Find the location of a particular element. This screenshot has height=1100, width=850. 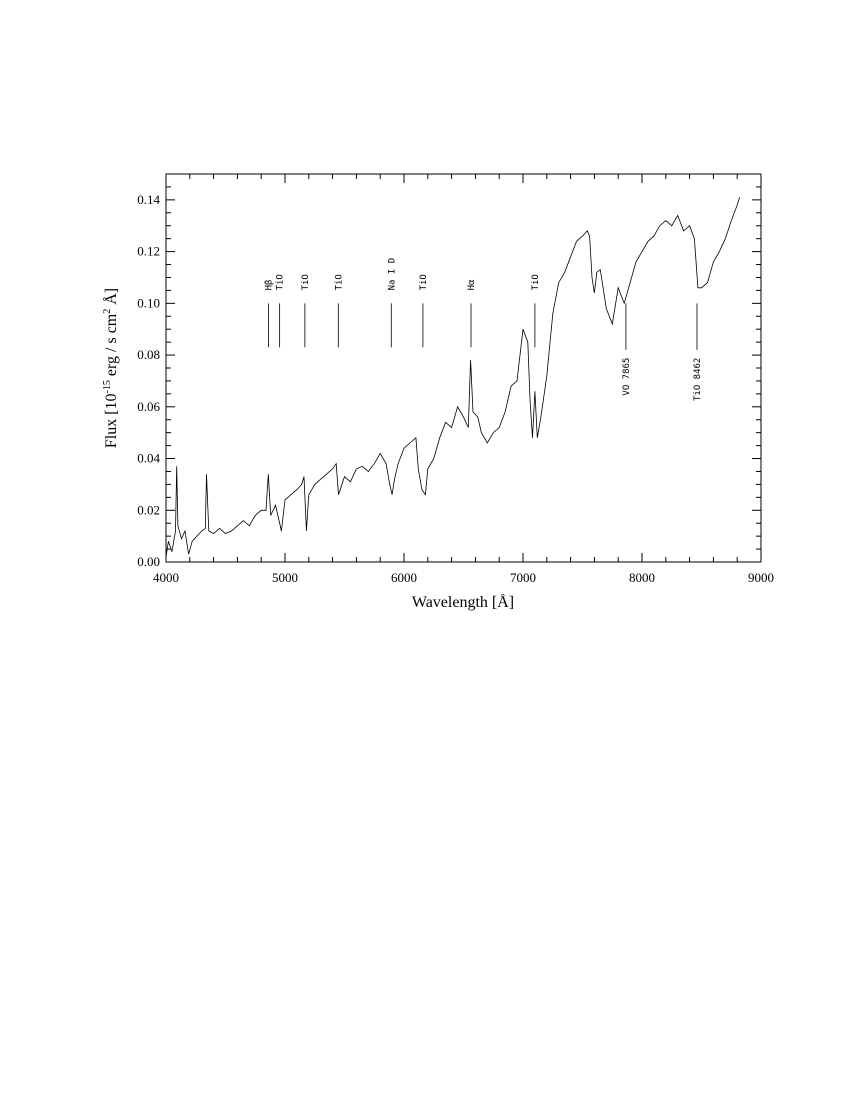

y-tick-label: 0.10 is located at coordinates (148, 302).